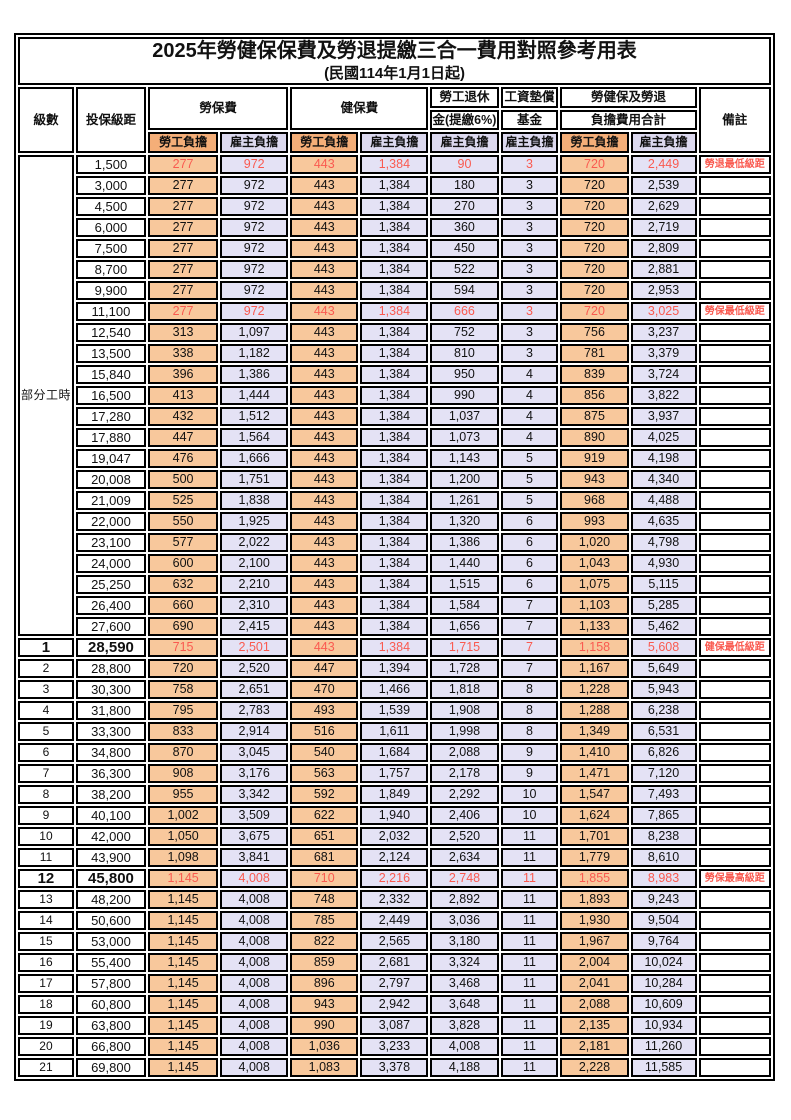 The image size is (791, 1120). Describe the element at coordinates (46, 1025) in the screenshot. I see `cell-level: 19` at that location.